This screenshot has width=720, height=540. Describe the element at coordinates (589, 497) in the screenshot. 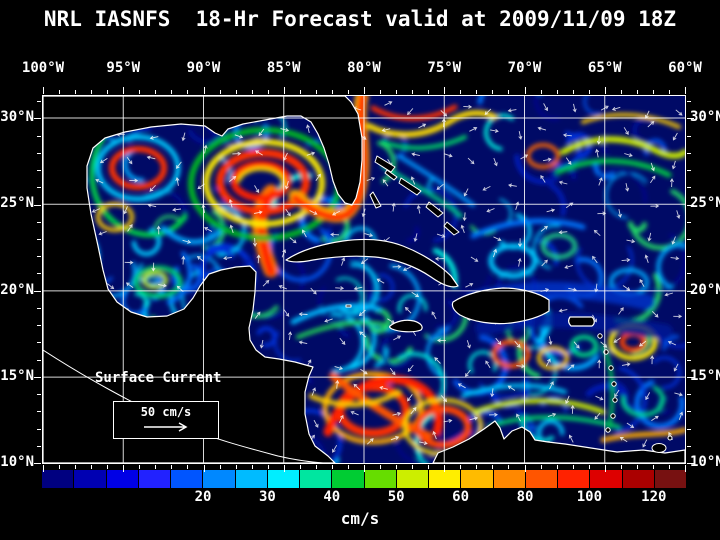

I see `colorbar-tick-label: 100` at that location.